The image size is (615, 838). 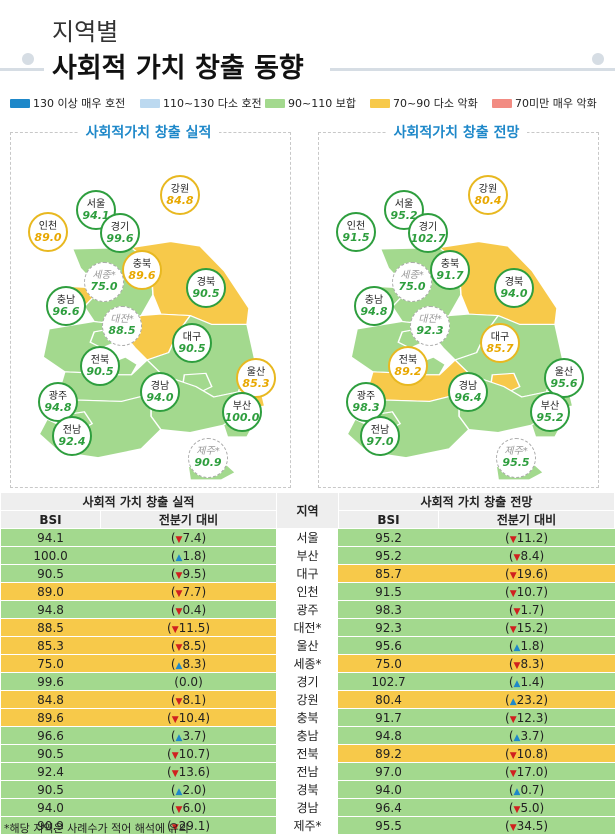 I want to click on legend-item-worsened: 70~90 다소 악화, so click(x=424, y=103).